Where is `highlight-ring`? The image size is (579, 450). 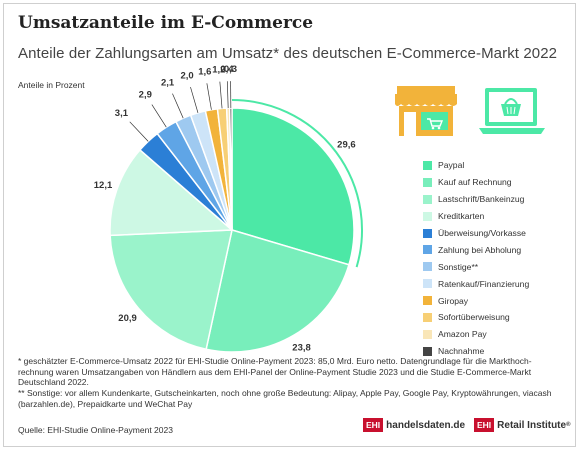
highlight-ring is located at coordinates (297, 183).